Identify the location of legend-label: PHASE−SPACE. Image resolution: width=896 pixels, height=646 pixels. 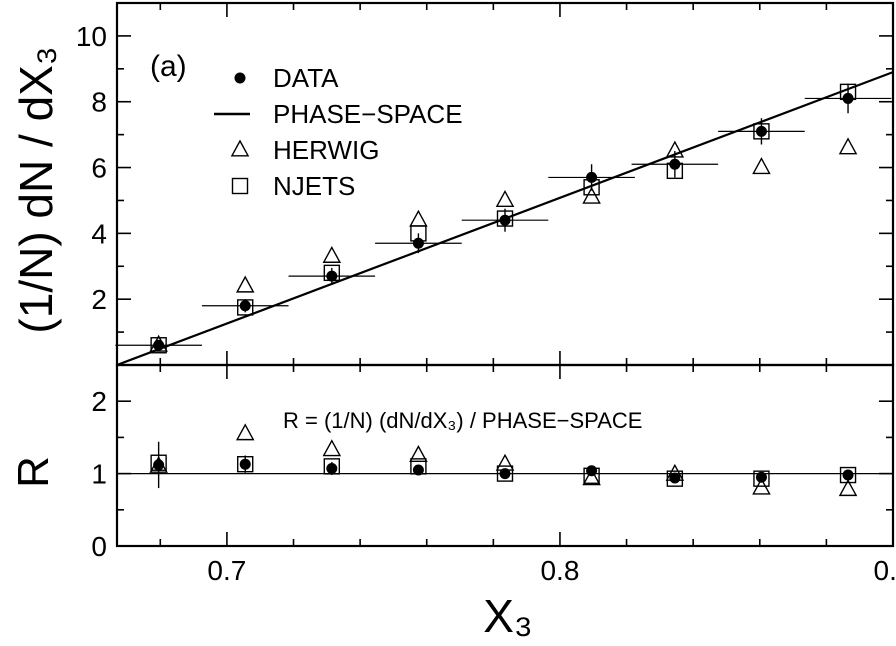
(368, 114).